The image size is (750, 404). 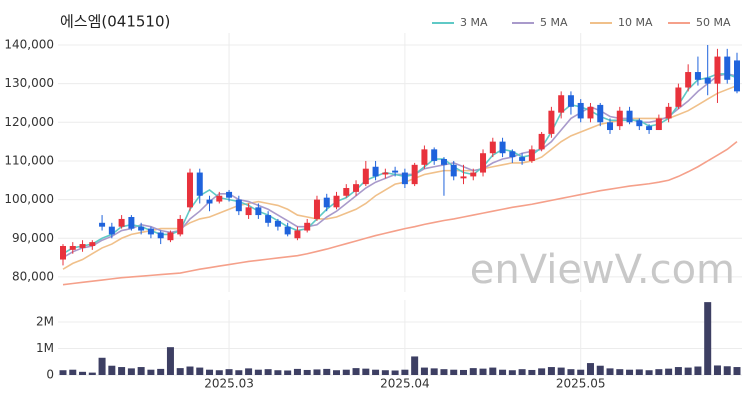 I want to click on y-tick-label: 110,000, so click(x=29, y=160).